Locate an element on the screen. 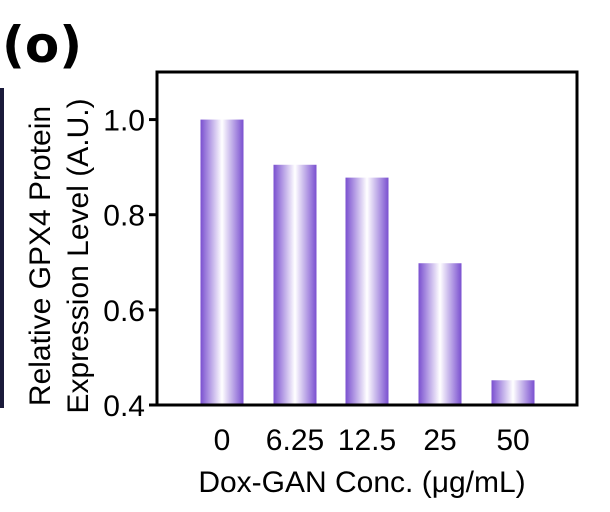  x-tick-label: 6.25 is located at coordinates (295, 440).